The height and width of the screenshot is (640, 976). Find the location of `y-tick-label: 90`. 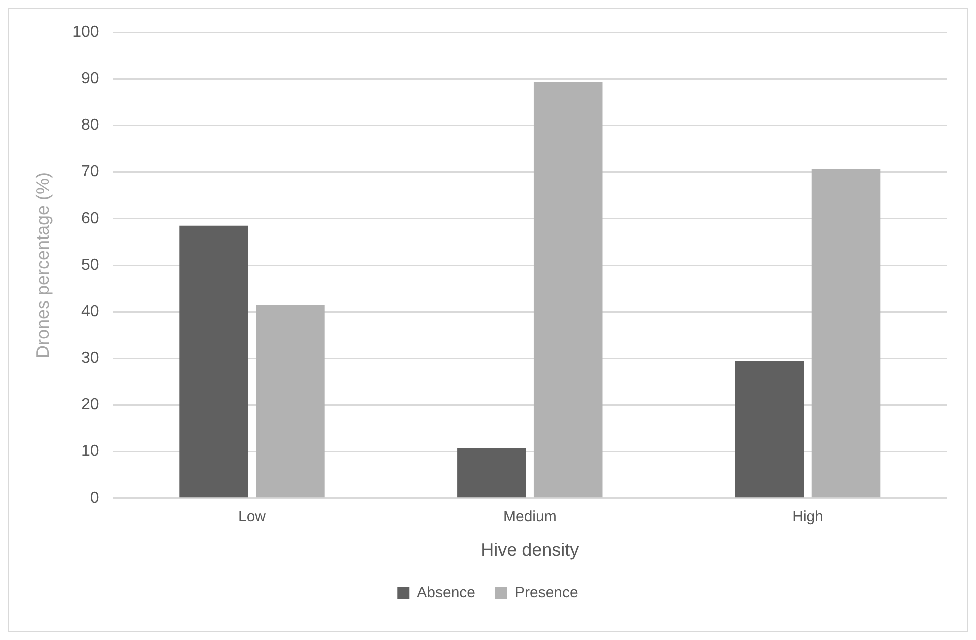

y-tick-label: 90 is located at coordinates (91, 79).